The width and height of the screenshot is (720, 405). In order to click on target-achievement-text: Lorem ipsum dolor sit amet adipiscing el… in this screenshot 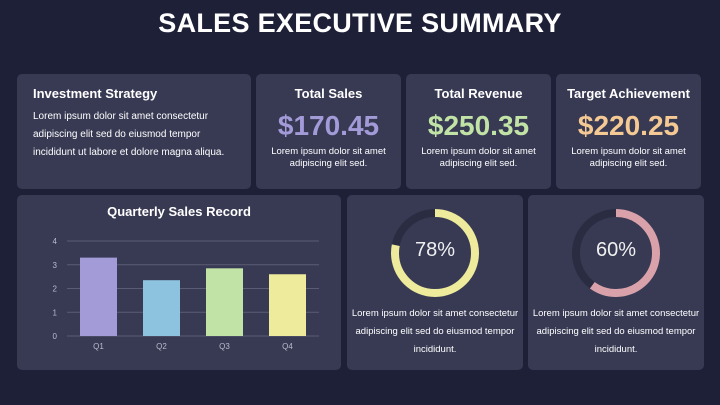, I will do `click(628, 157)`.